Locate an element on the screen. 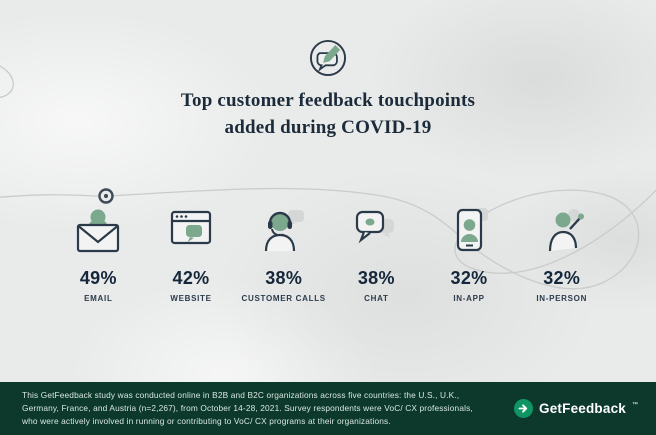 Image resolution: width=656 pixels, height=435 pixels. in-app-icon is located at coordinates (469, 228).